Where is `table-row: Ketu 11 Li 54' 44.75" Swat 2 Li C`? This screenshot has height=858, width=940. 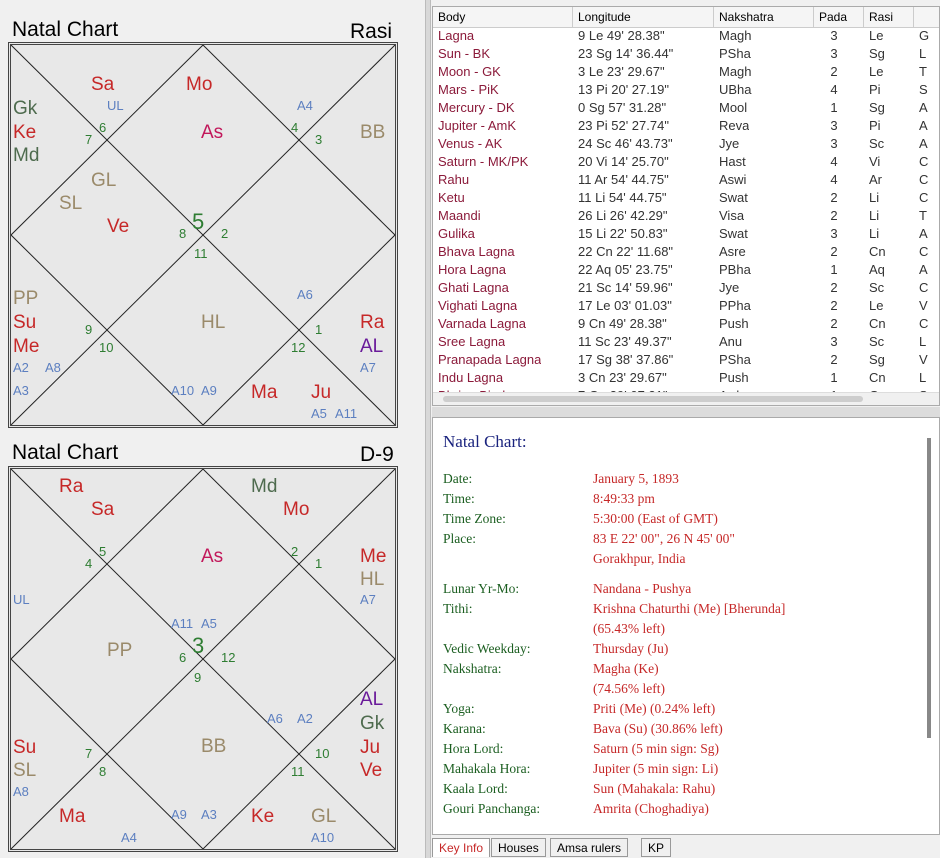 table-row: Ketu 11 Li 54' 44.75" Swat 2 Li C is located at coordinates (686, 198).